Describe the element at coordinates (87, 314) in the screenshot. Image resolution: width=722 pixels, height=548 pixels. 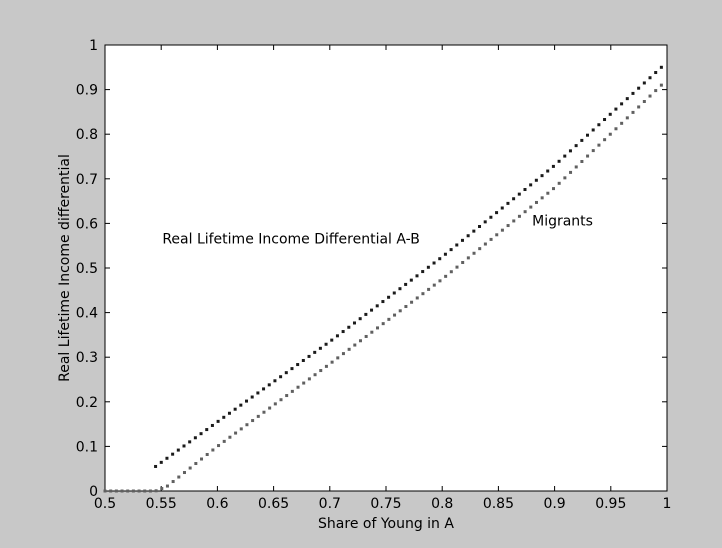
I see `y-tick-label: 0.4` at that location.